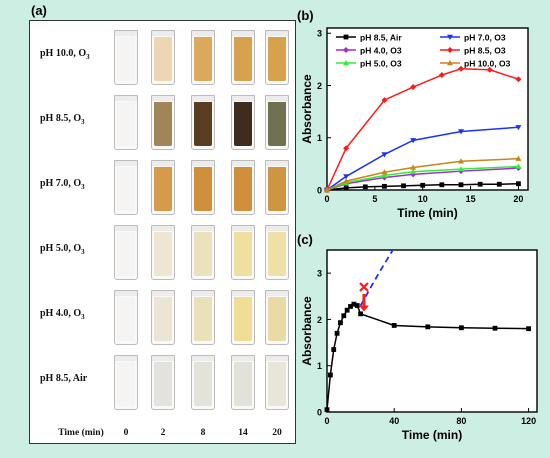 The image size is (550, 458). What do you see at coordinates (307, 331) in the screenshot?
I see `y-axis-title: Absorbance` at bounding box center [307, 331].